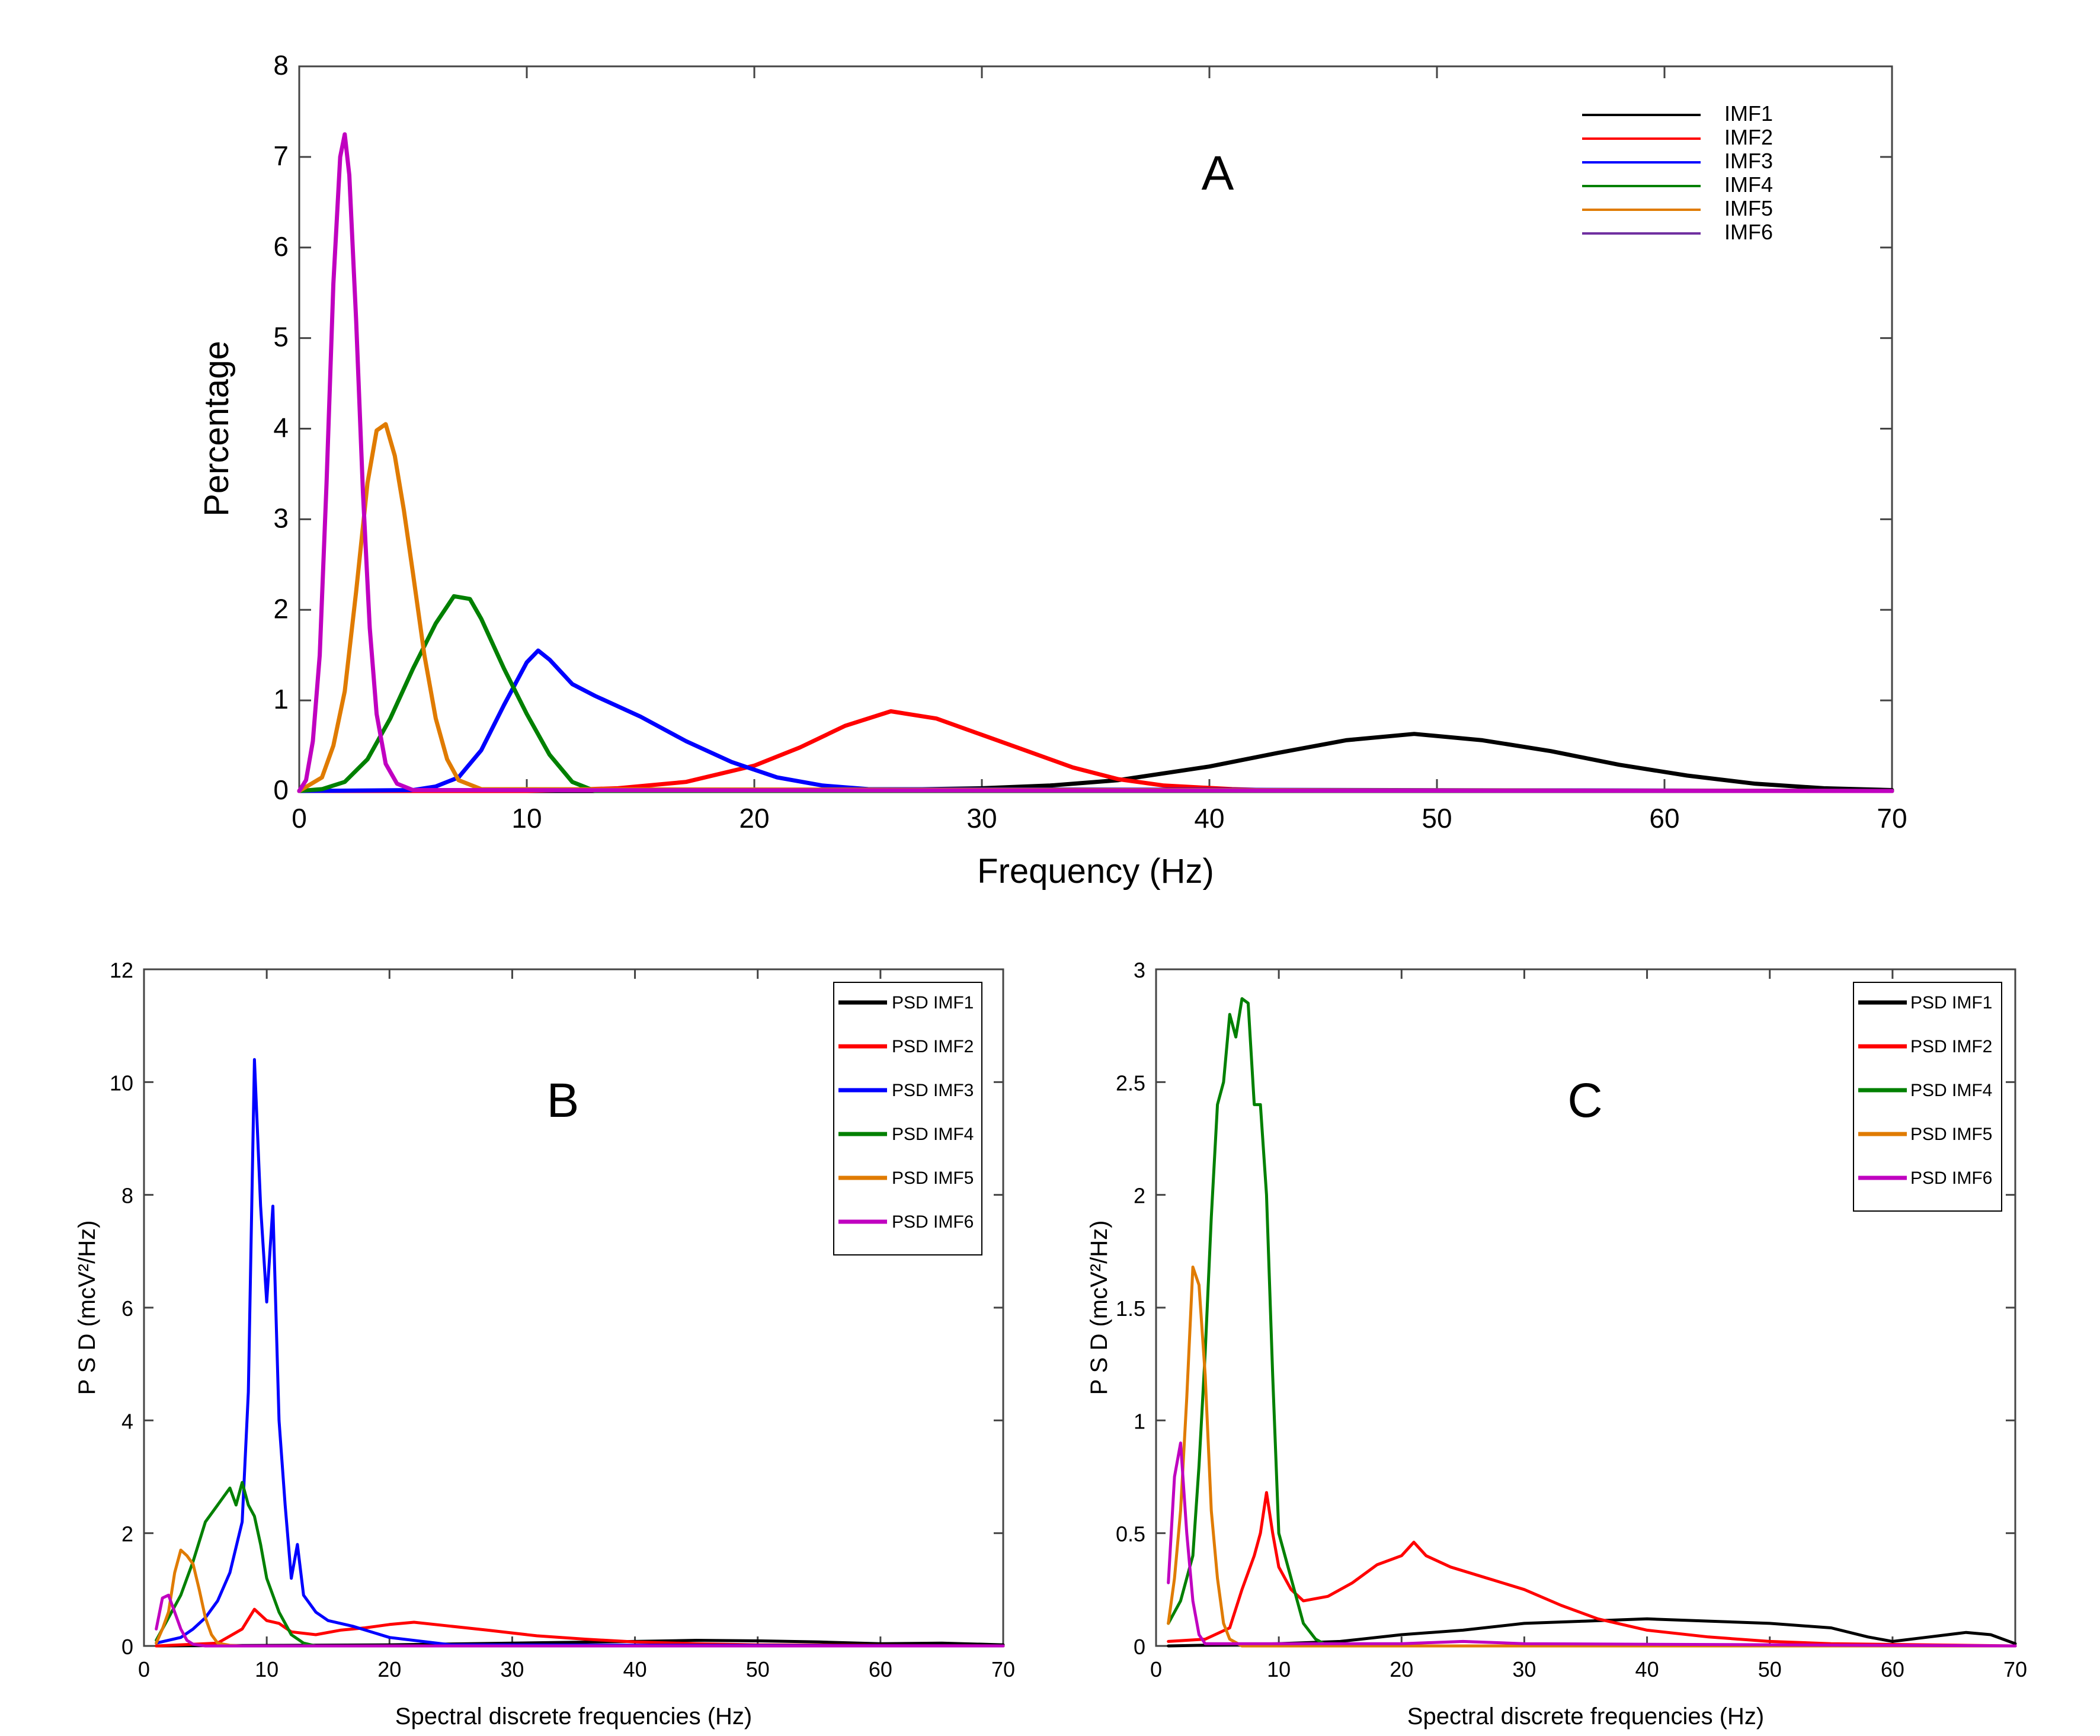 The width and height of the screenshot is (2100, 1736). I want to click on y-tick-label: 2.5, so click(1130, 1083).